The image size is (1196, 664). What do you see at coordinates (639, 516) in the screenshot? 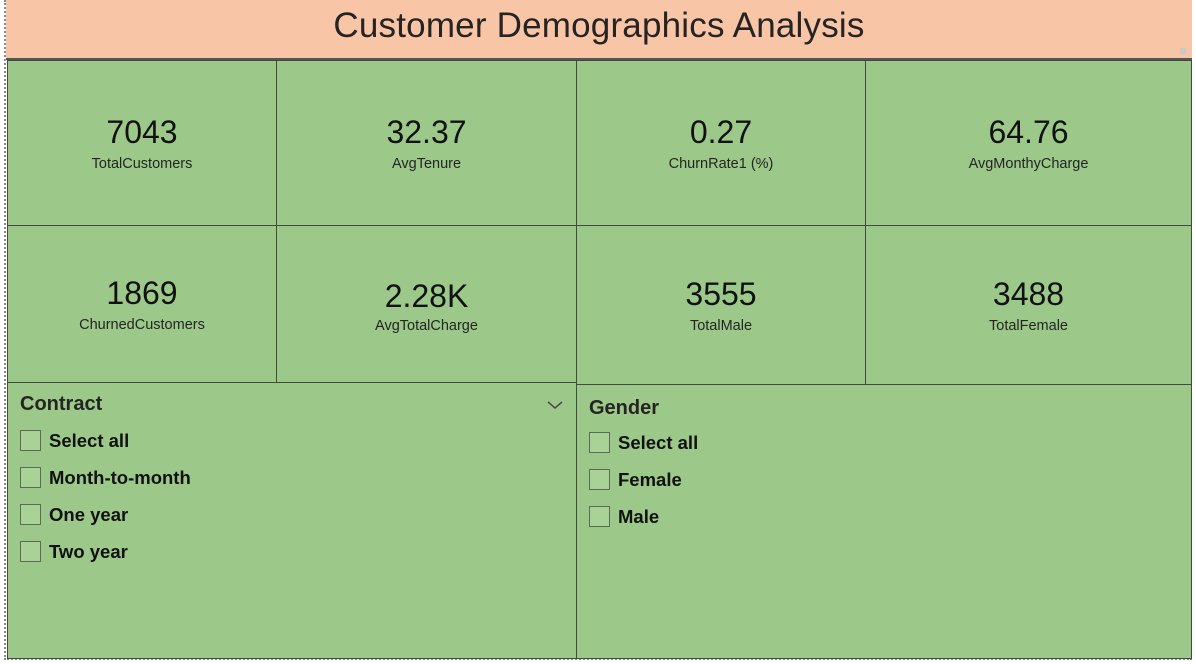
I see `option-label: Male` at bounding box center [639, 516].